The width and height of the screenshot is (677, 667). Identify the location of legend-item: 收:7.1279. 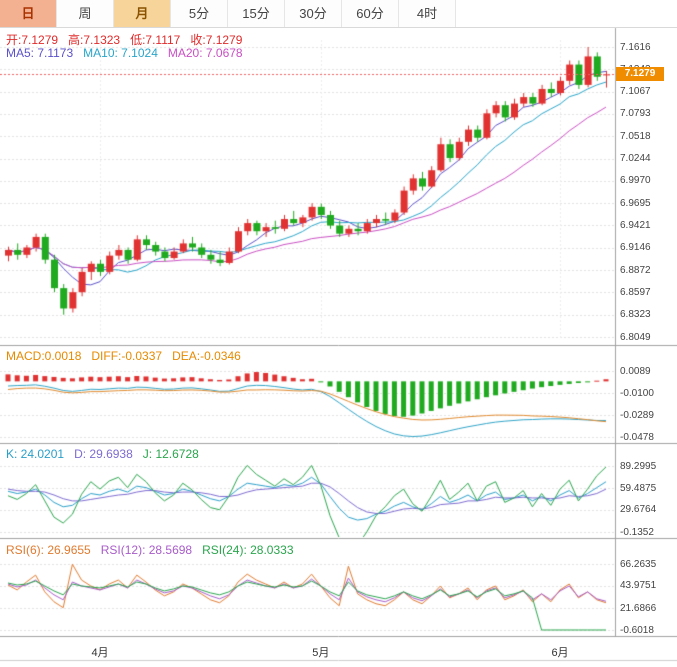
(216, 40).